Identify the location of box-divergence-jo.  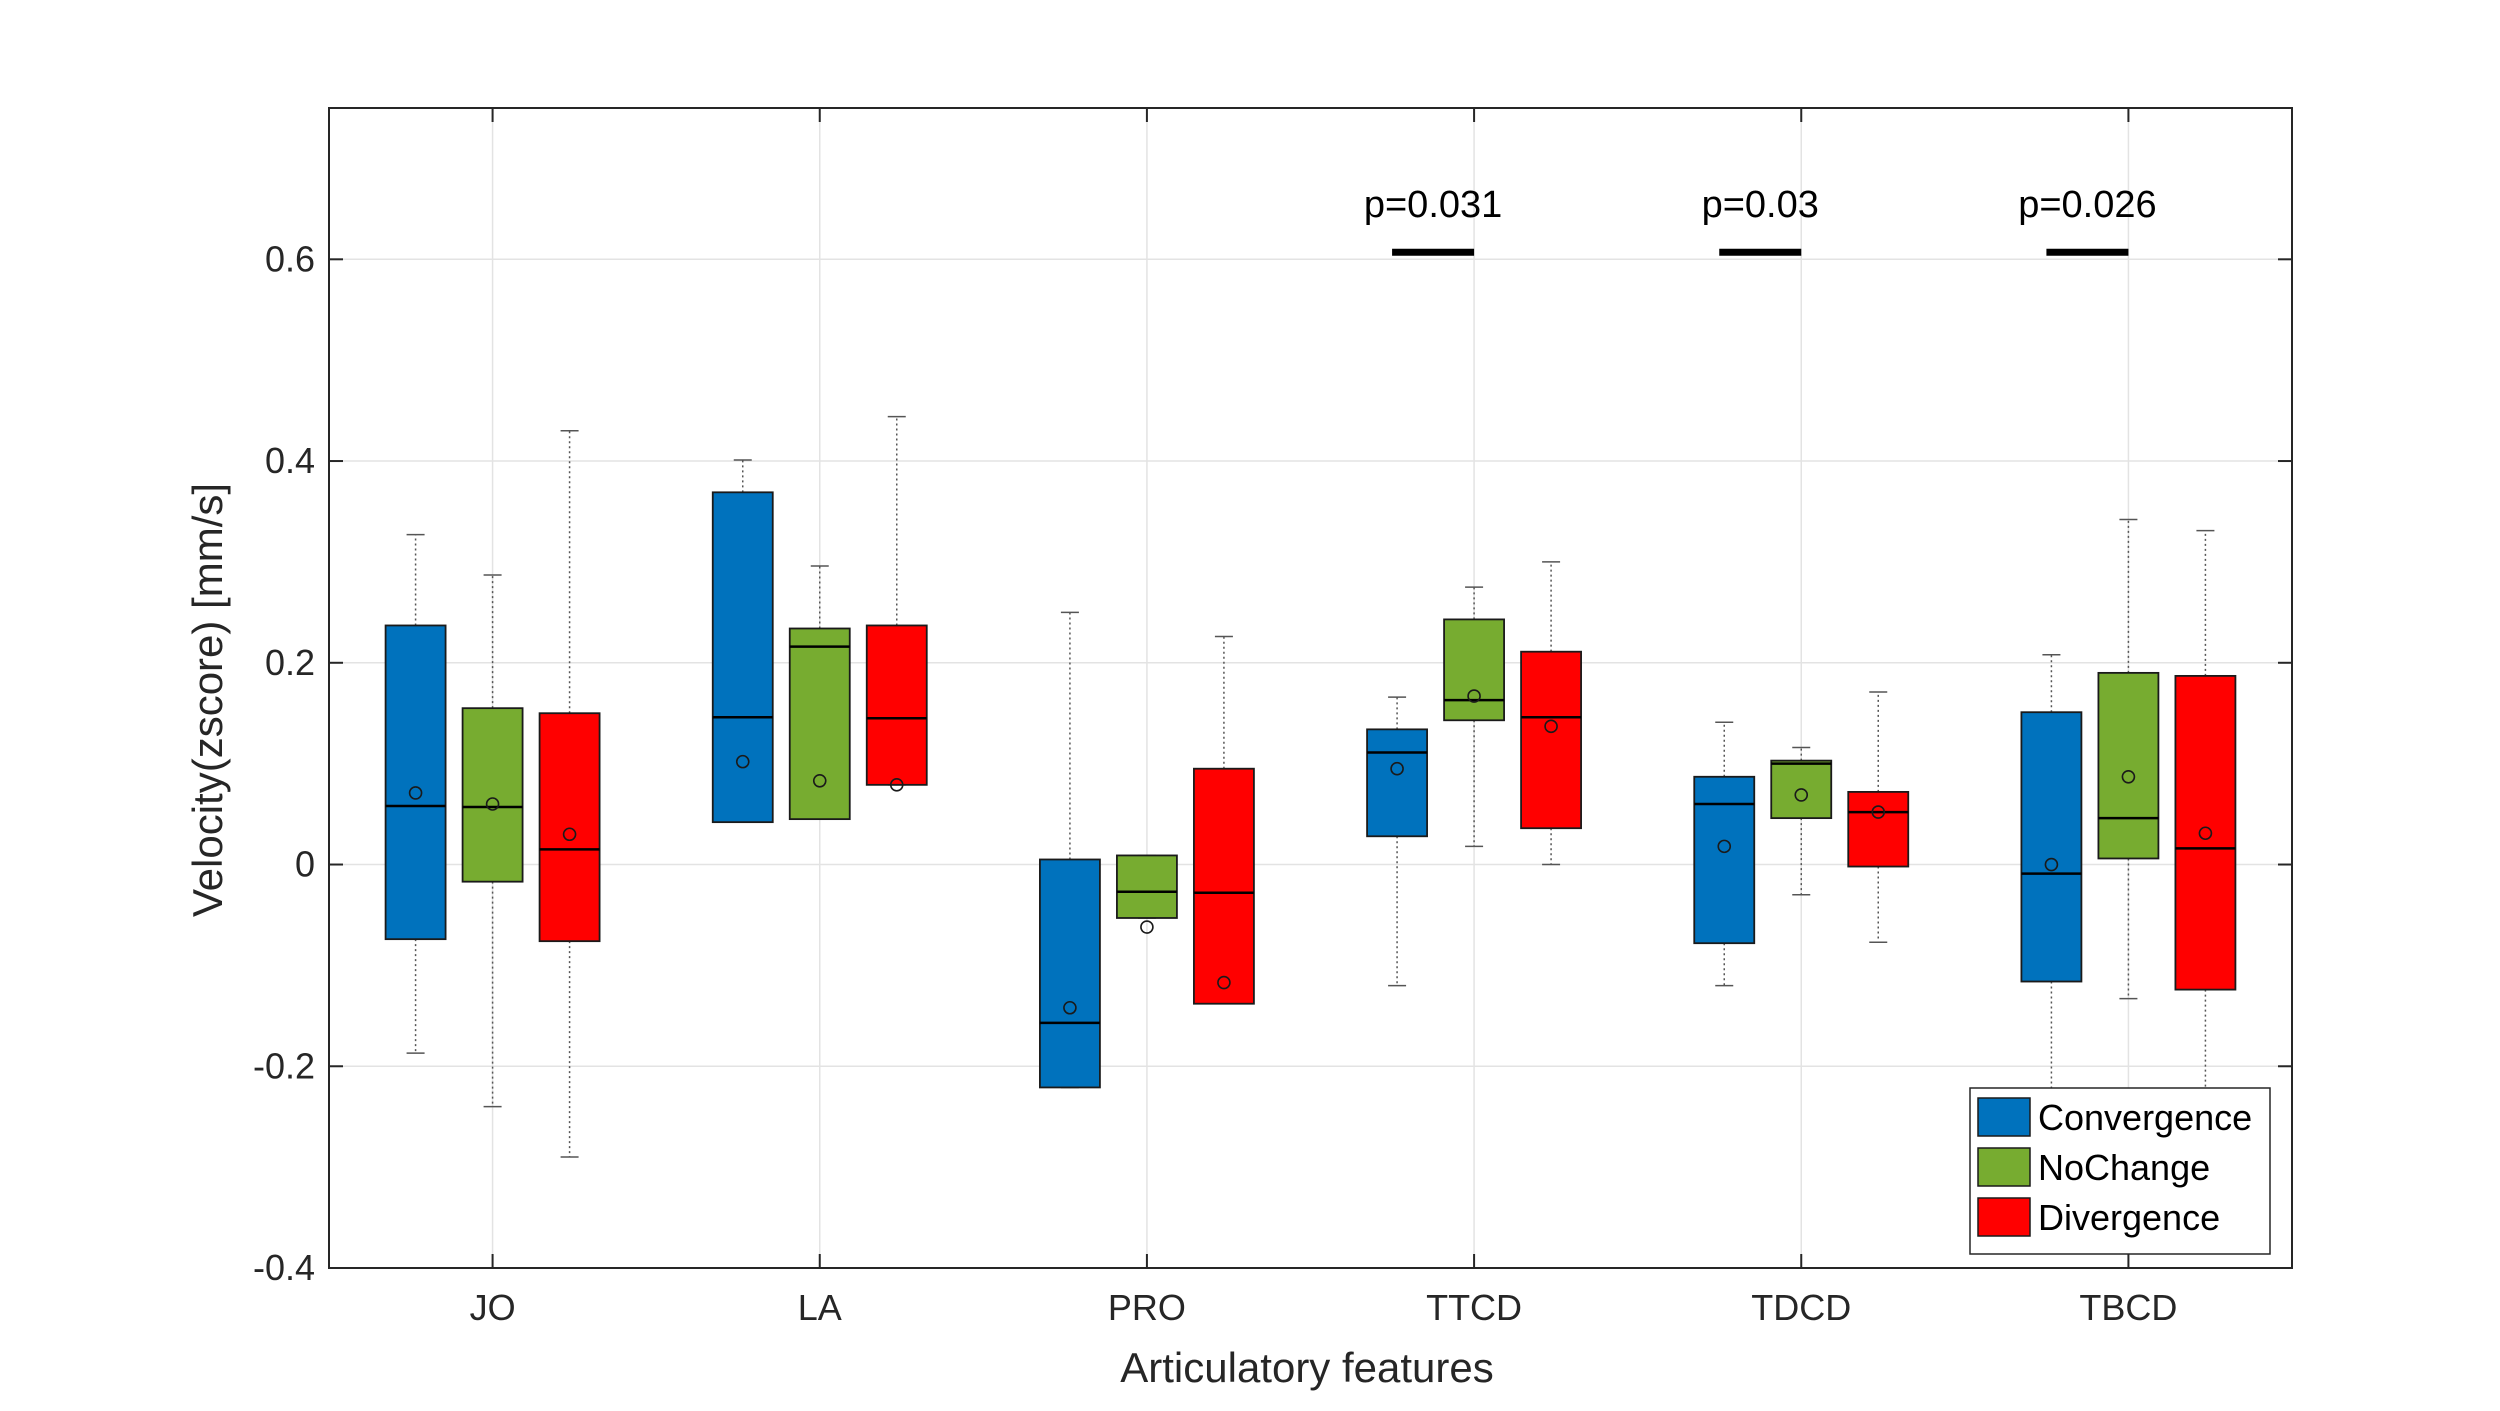
(569, 794).